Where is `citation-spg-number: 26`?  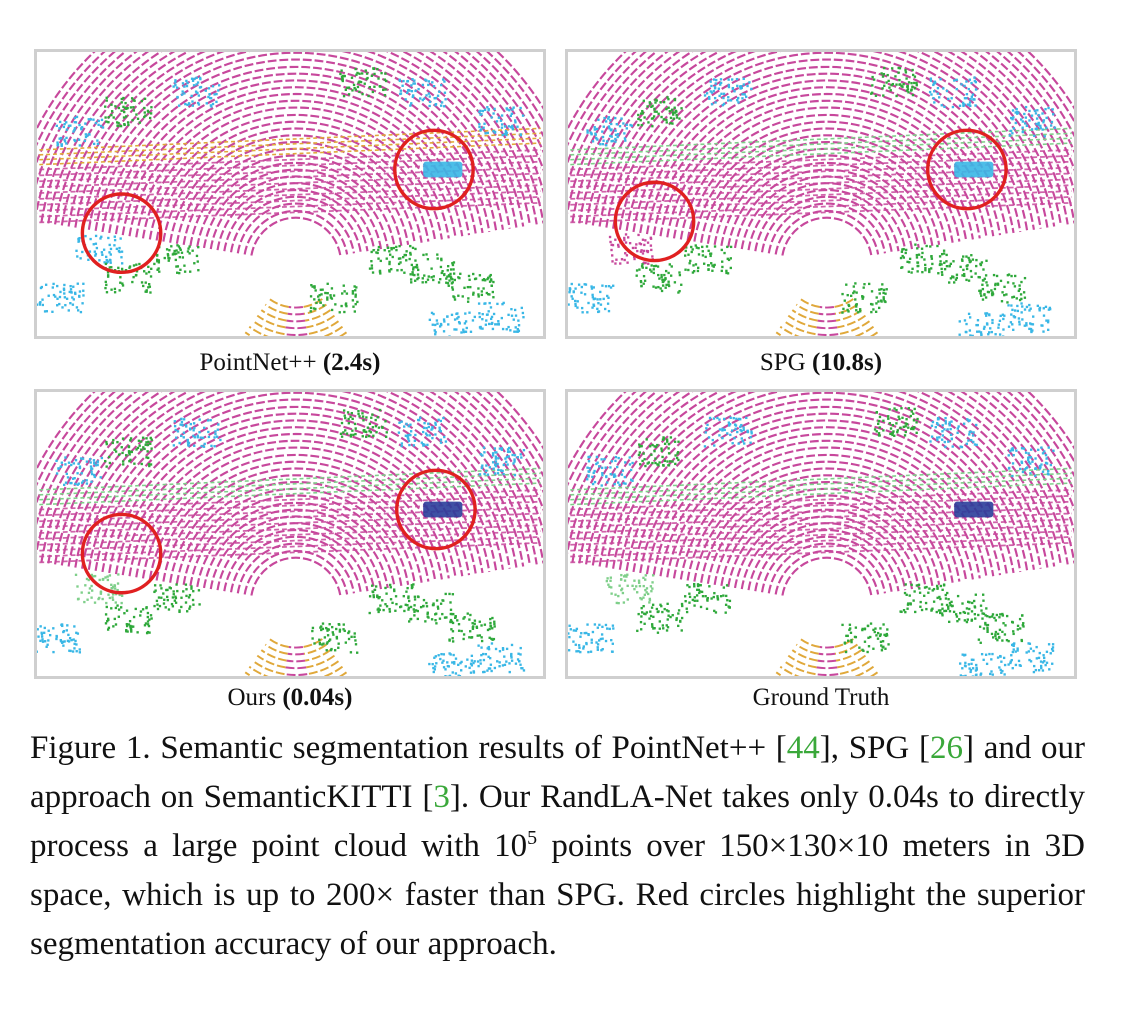
citation-spg-number: 26 is located at coordinates (946, 748).